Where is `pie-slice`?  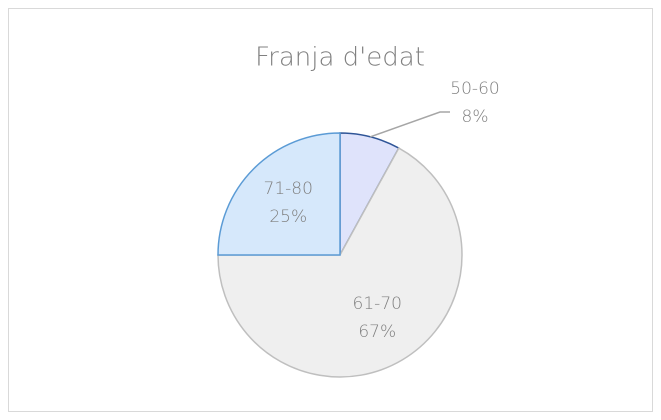
pie-slice is located at coordinates (279, 194).